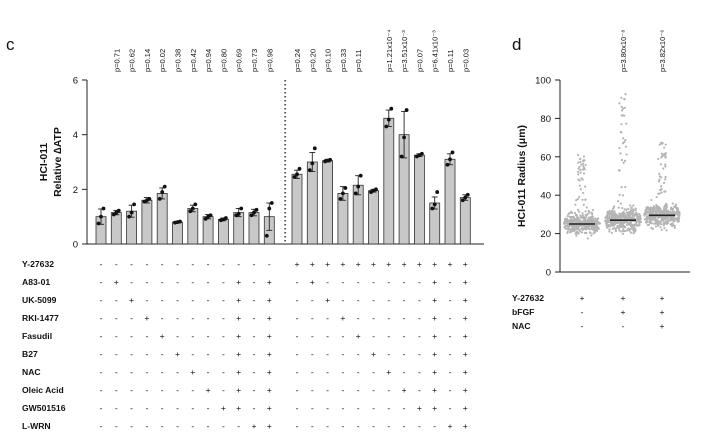 Image resolution: width=701 pixels, height=433 pixels. Describe the element at coordinates (37, 336) in the screenshot. I see `panel-c-treatment-label: Fasudil` at that location.